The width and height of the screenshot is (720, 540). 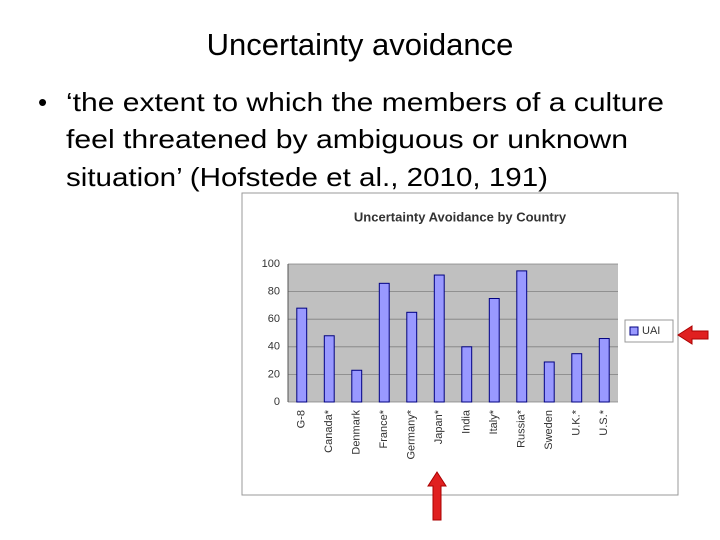 What do you see at coordinates (357, 432) in the screenshot?
I see `x-tick-label: Denmark` at bounding box center [357, 432].